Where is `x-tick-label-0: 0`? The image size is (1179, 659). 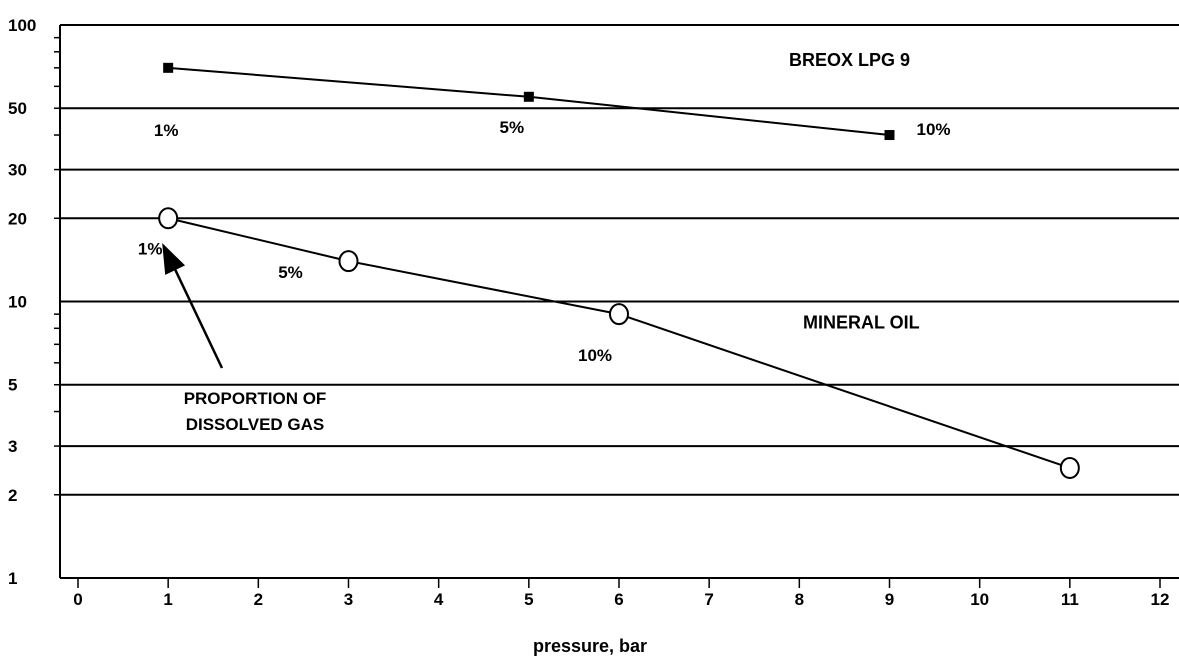 x-tick-label-0: 0 is located at coordinates (77, 599).